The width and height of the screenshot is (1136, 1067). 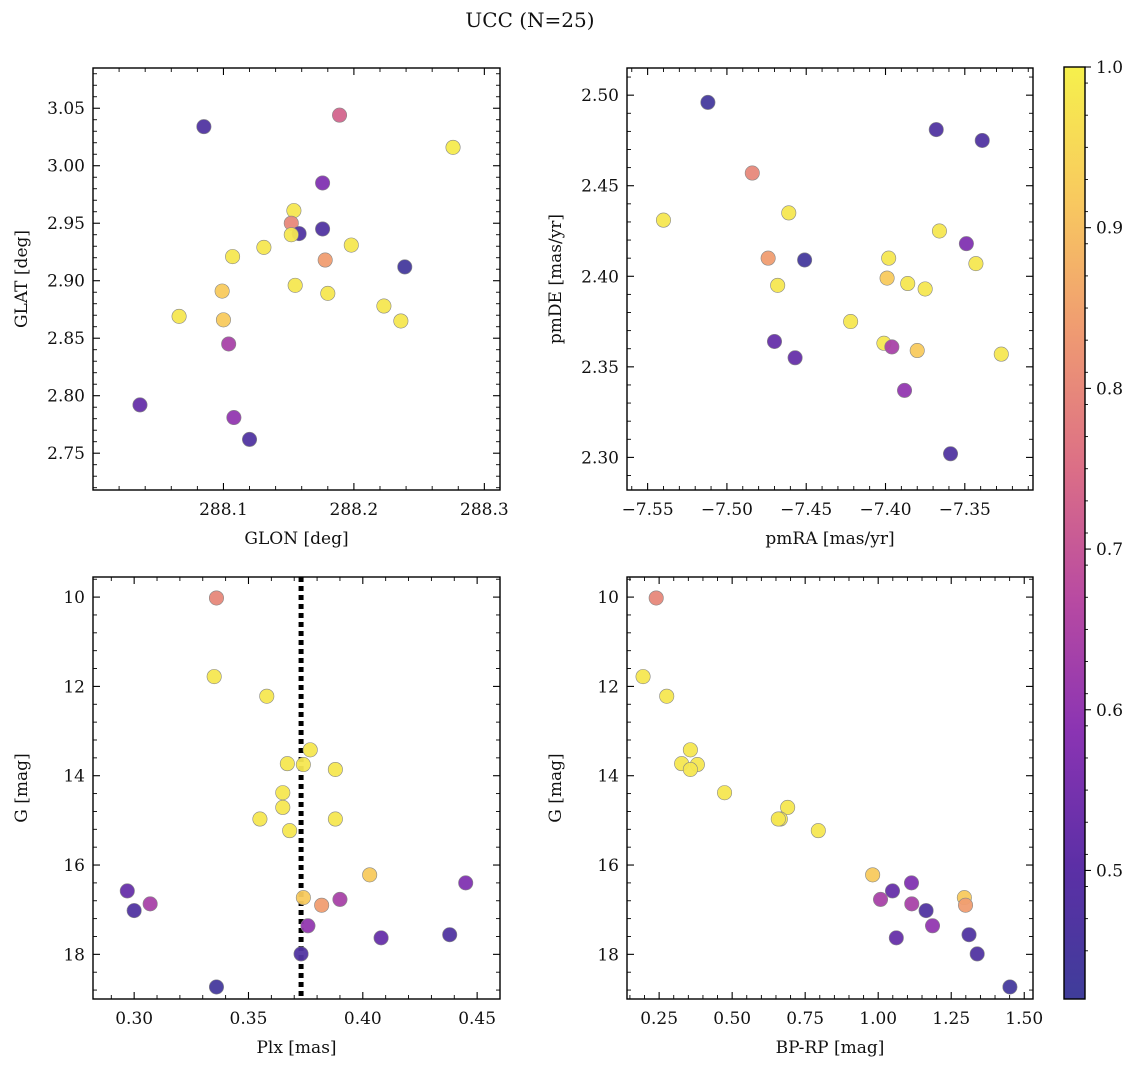 What do you see at coordinates (600, 96) in the screenshot?
I see `y-tick-label: 2.50` at bounding box center [600, 96].